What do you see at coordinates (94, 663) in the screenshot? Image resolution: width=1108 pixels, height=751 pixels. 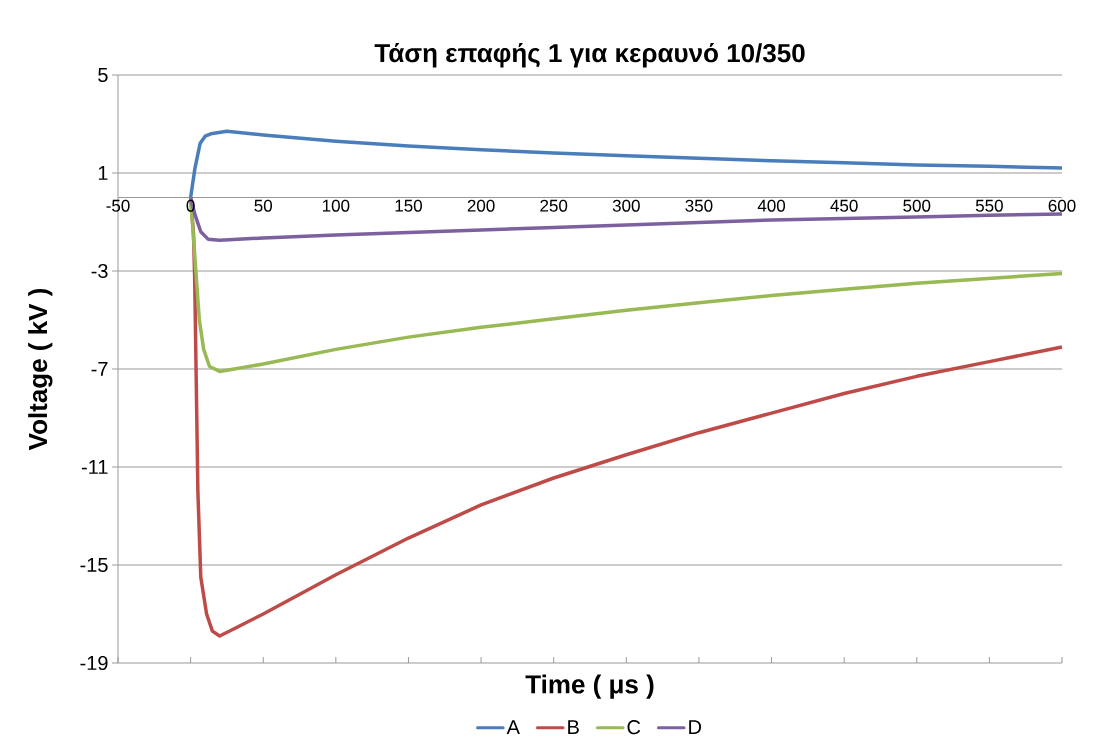 I see `y-tick-label: -19` at bounding box center [94, 663].